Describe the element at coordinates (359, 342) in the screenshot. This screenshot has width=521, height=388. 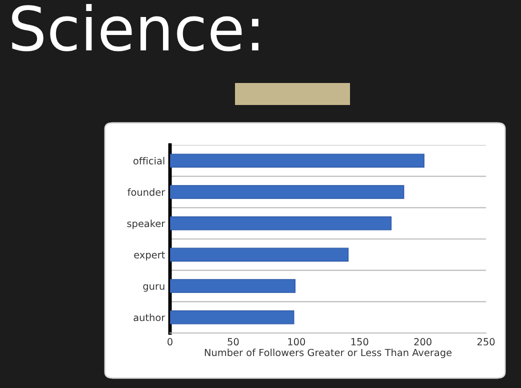
I see `x-tick-label: 150` at that location.